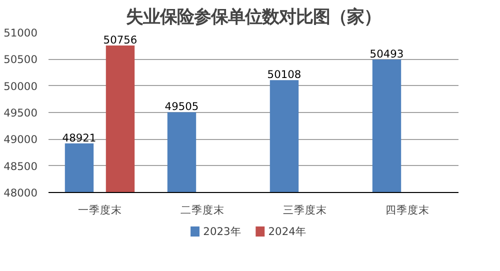 Image resolution: width=500 pixels, height=271 pixels. What do you see at coordinates (387, 54) in the screenshot?
I see `data-label: 50493` at bounding box center [387, 54].